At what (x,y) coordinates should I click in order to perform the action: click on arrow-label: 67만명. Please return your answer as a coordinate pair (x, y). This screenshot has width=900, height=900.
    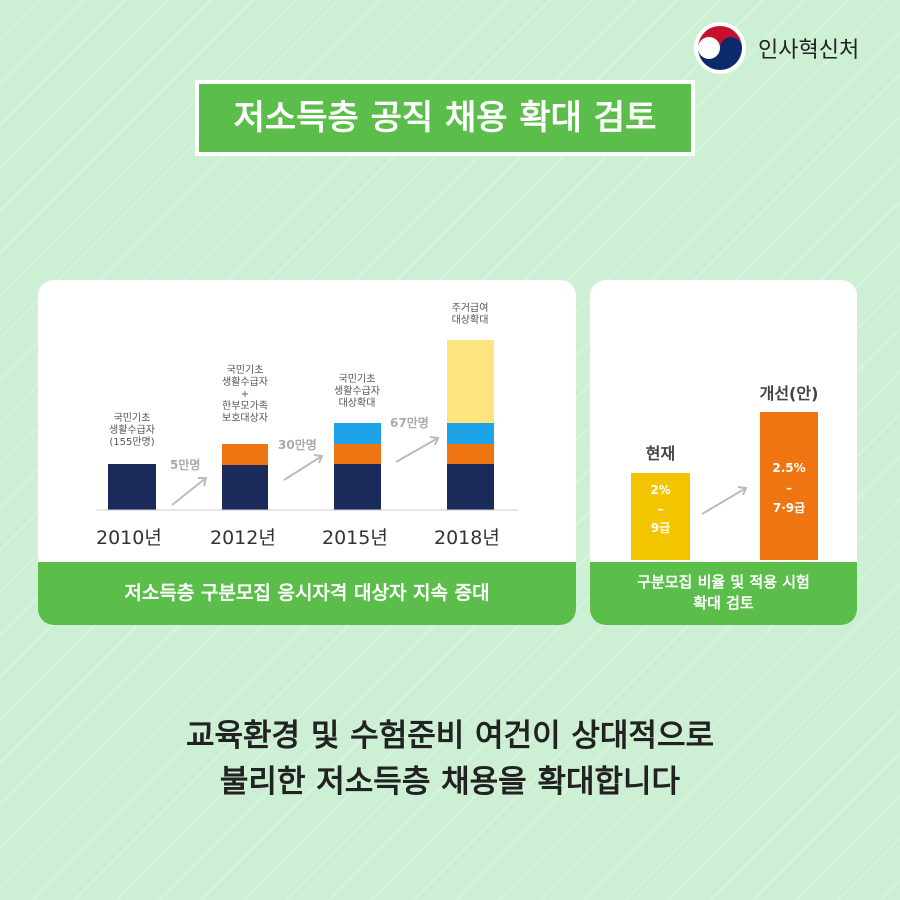
    Looking at the image, I should click on (409, 423).